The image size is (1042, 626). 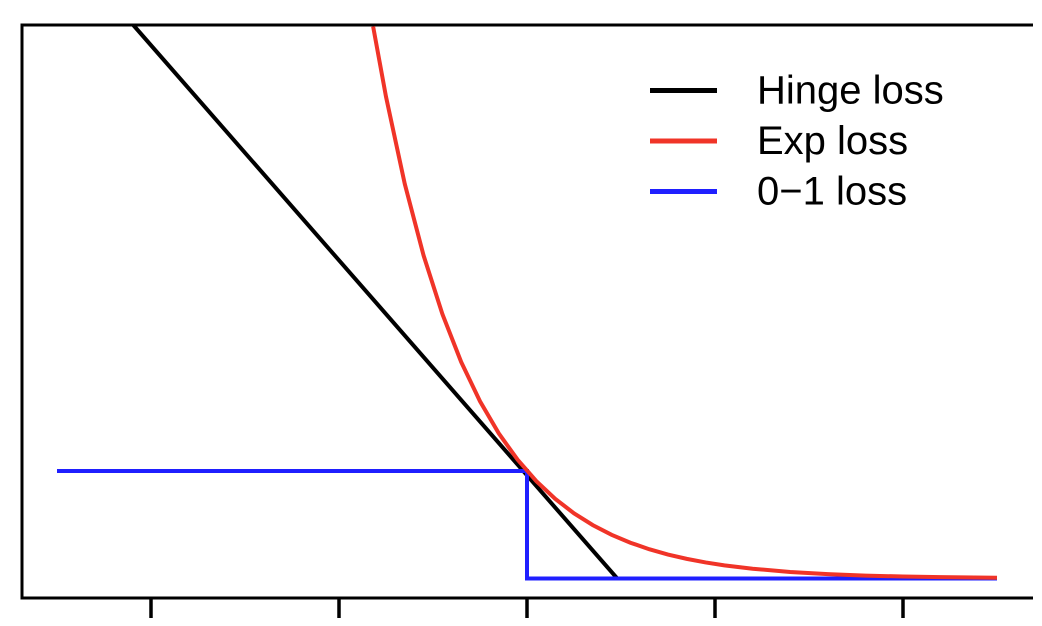 What do you see at coordinates (527, 608) in the screenshot?
I see `x-axis-ticks` at bounding box center [527, 608].